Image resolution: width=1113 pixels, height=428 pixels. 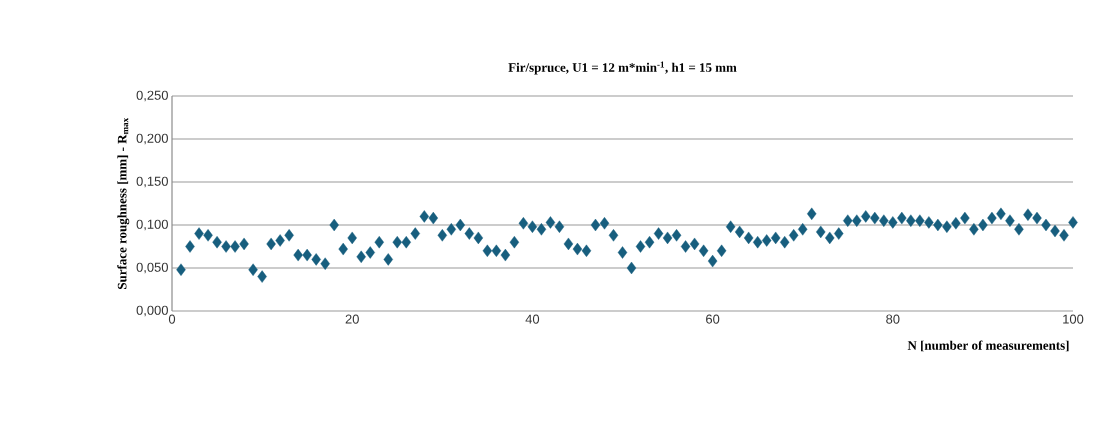 I want to click on x-tick-label: 100, so click(x=1073, y=319).